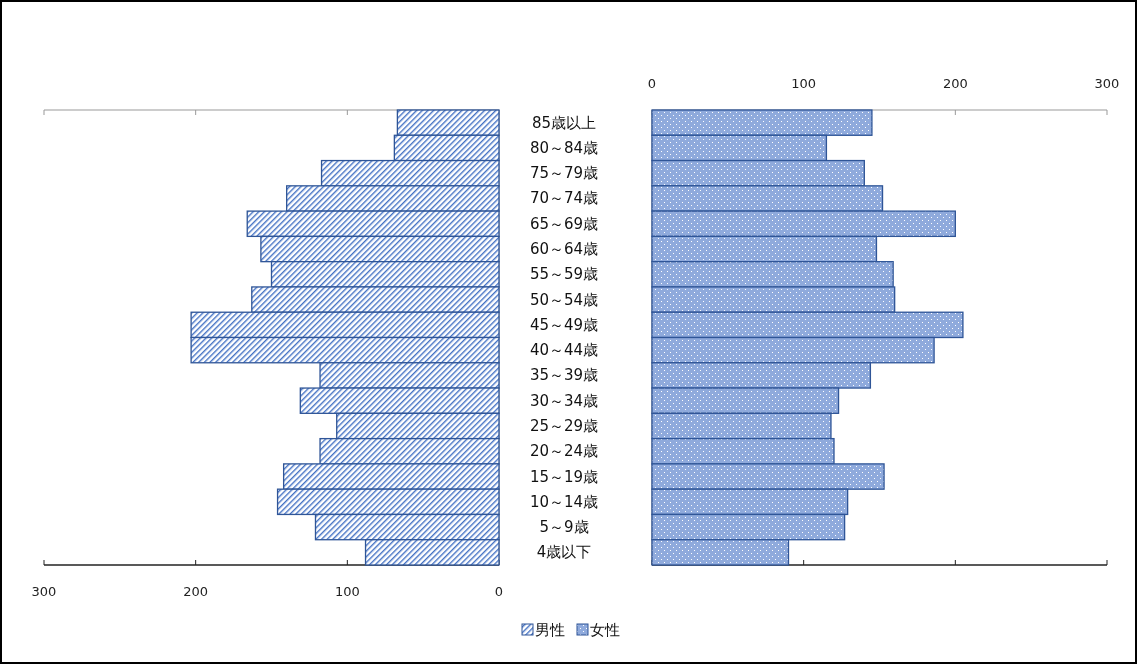 The width and height of the screenshot is (1137, 664). What do you see at coordinates (564, 249) in the screenshot?
I see `y-tick-label: 60～64歳` at bounding box center [564, 249].